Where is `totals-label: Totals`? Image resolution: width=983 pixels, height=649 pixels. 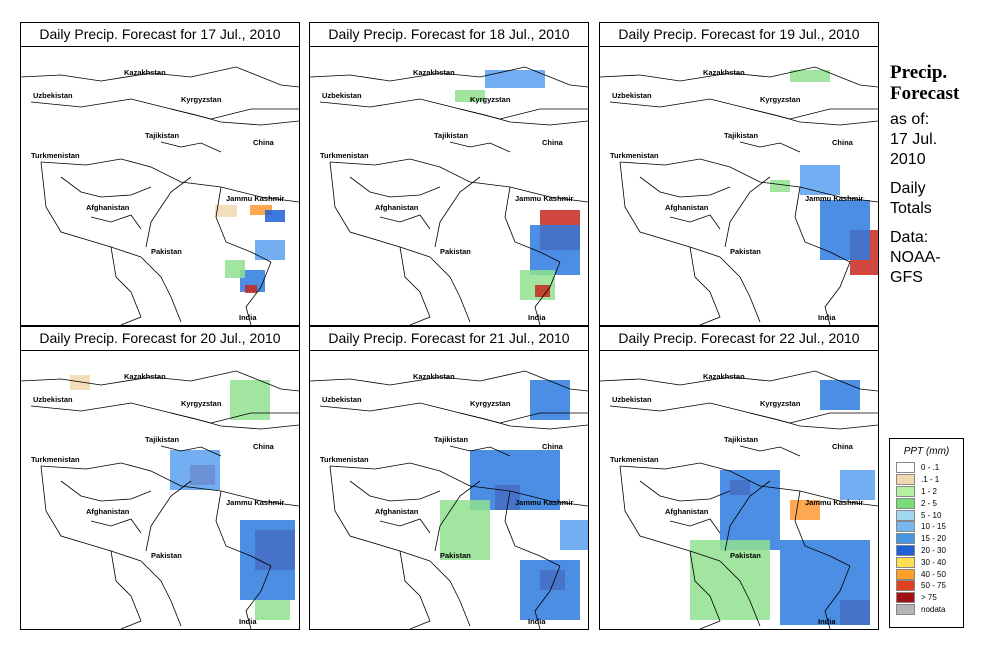 totals-label: Totals is located at coordinates (911, 208).